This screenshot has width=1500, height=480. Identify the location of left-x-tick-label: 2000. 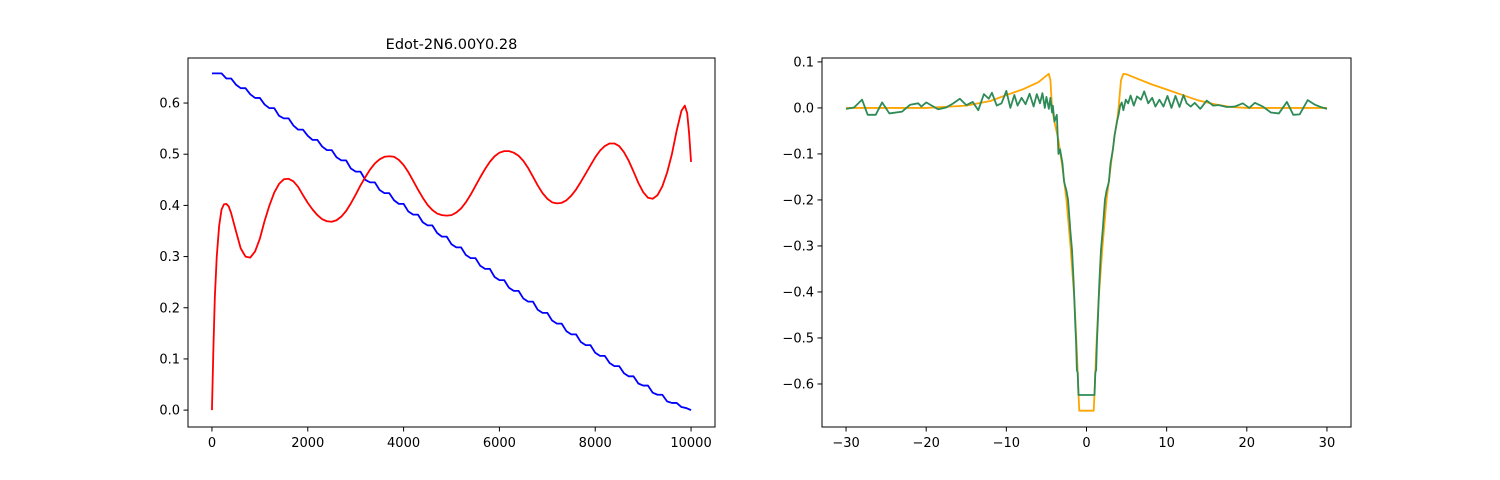
(307, 443).